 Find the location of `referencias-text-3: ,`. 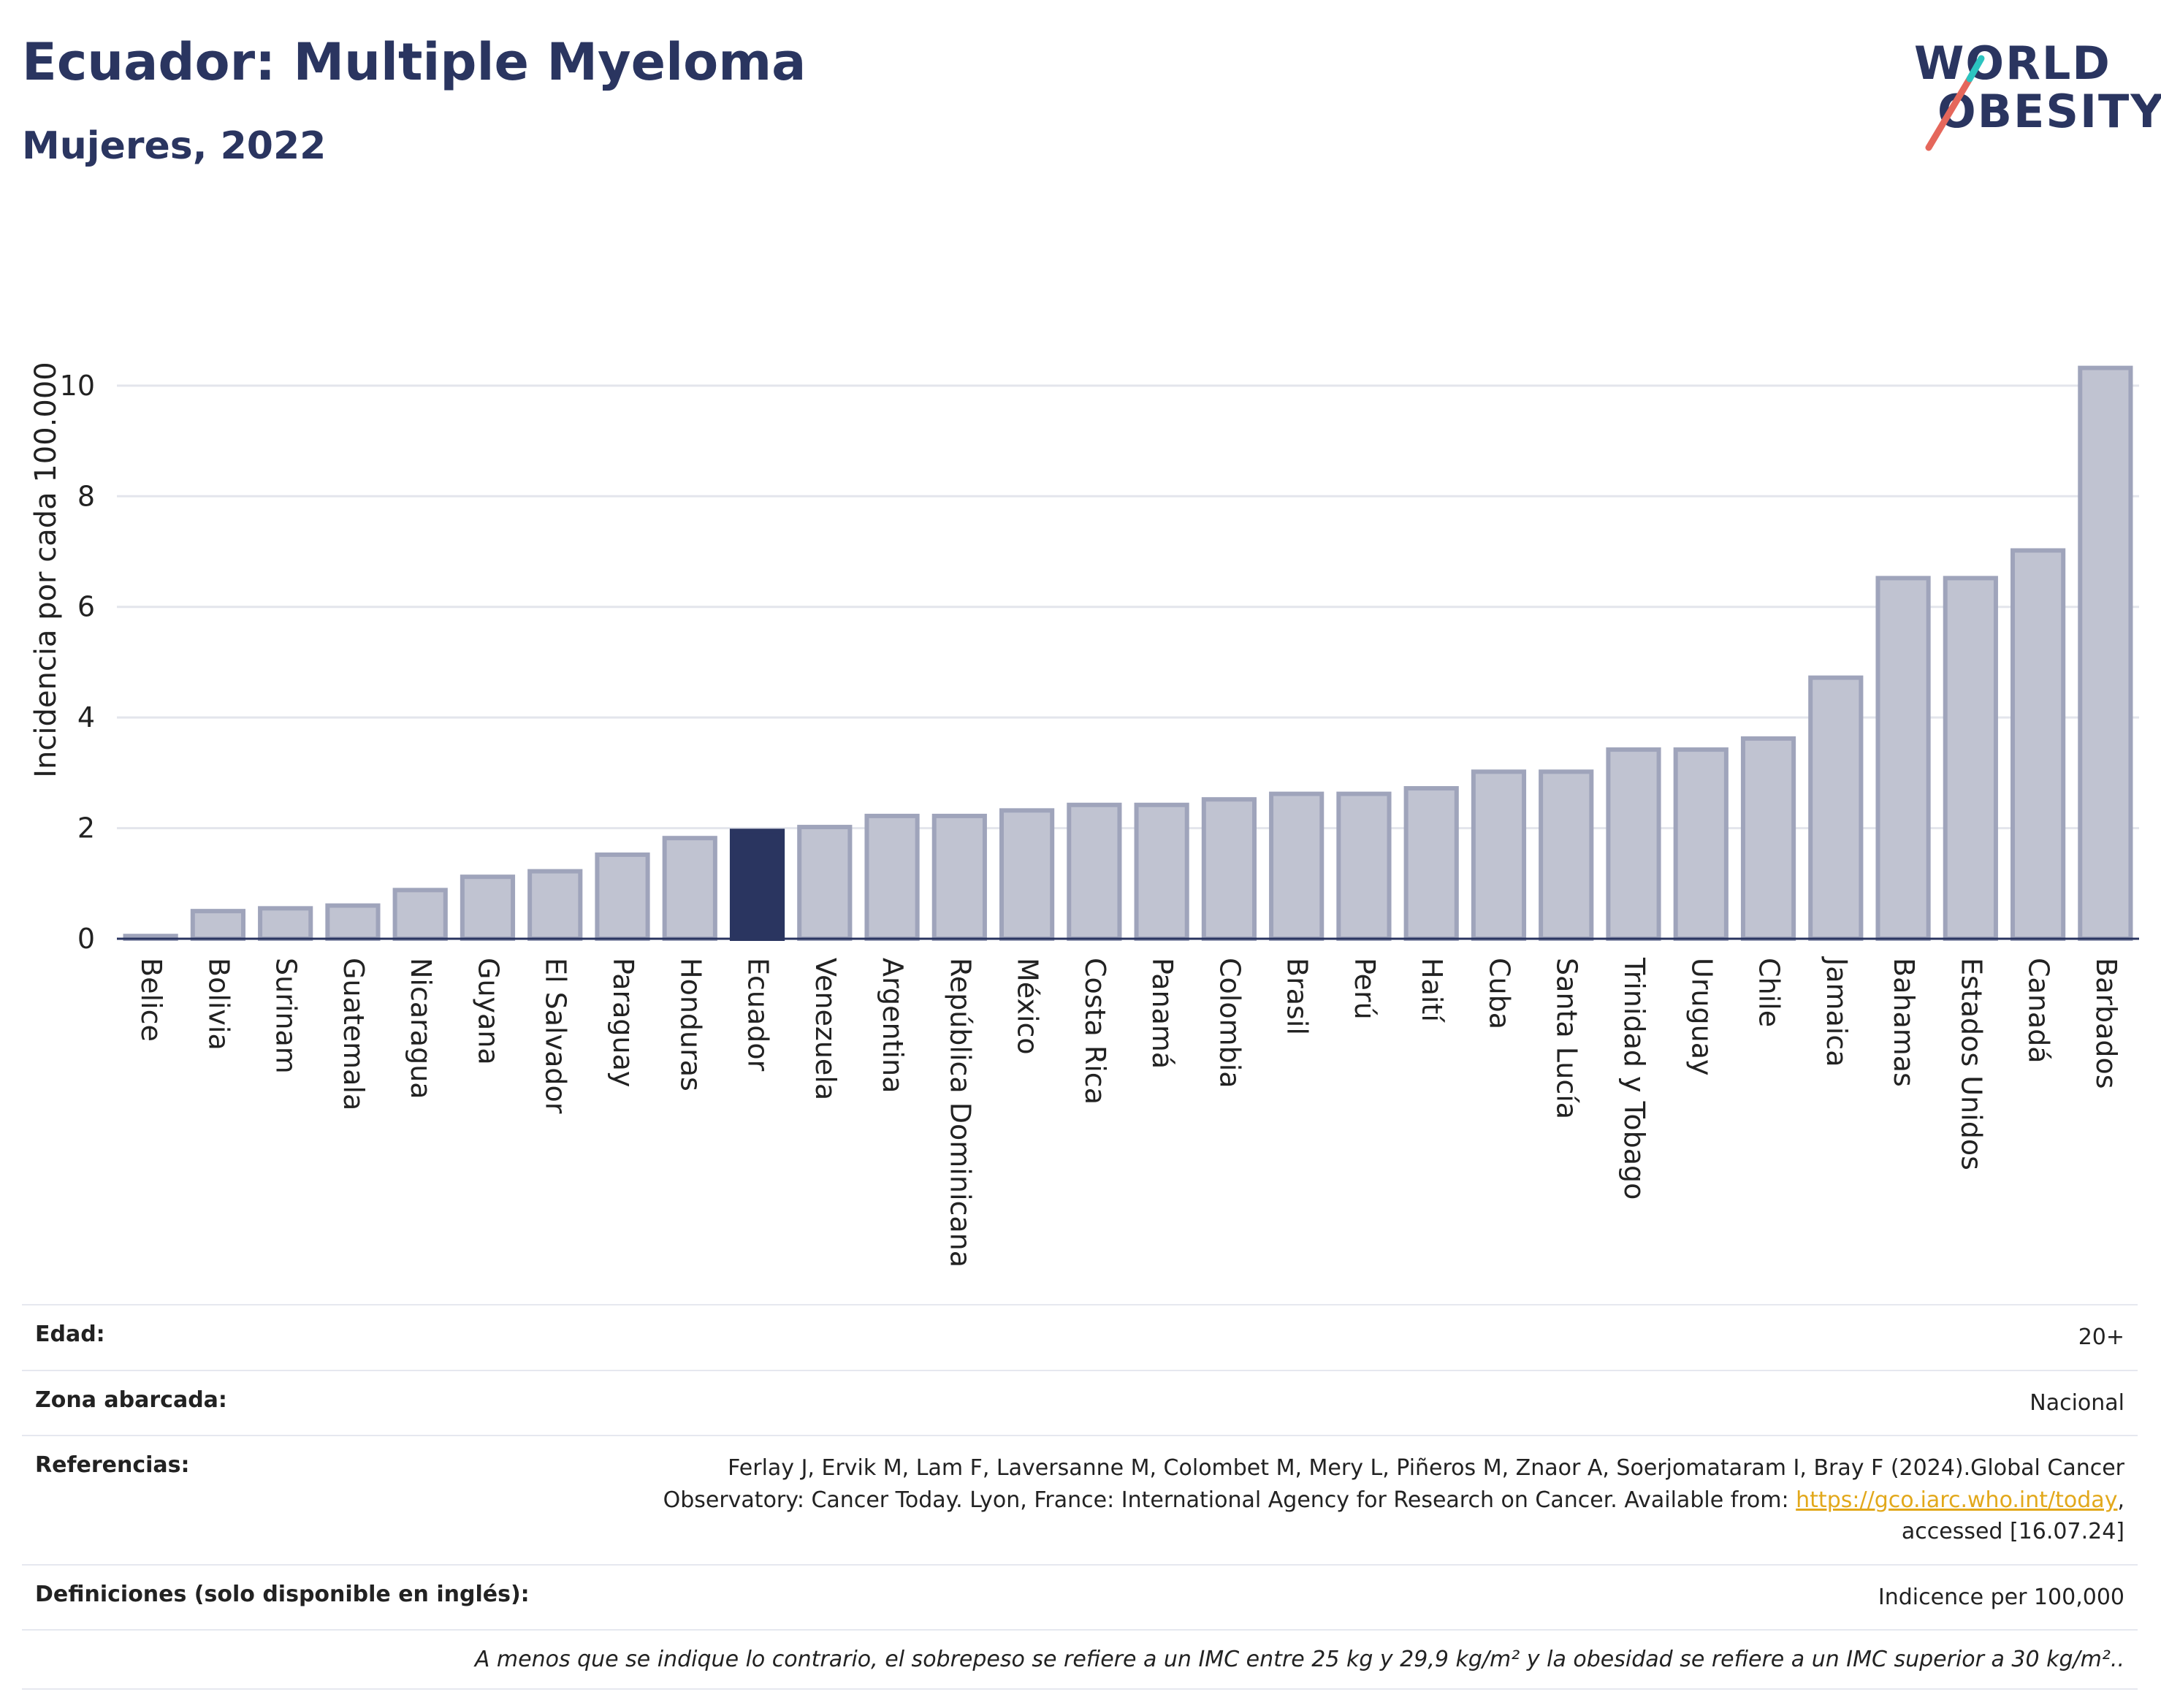

referencias-text-3: , is located at coordinates (2120, 1500).